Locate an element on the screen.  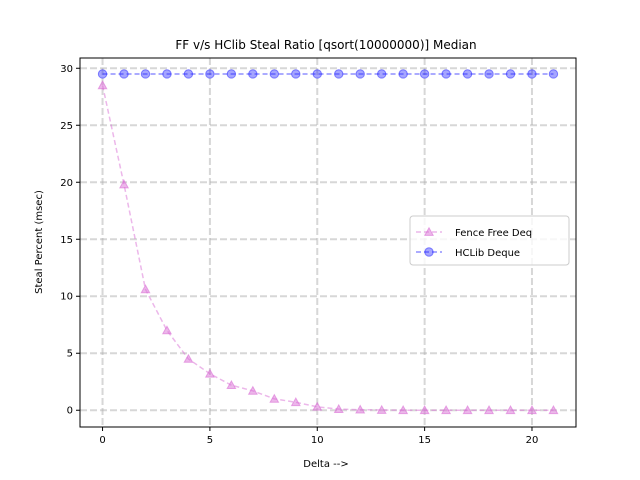
y-tick-label: 25 is located at coordinates (66, 126).